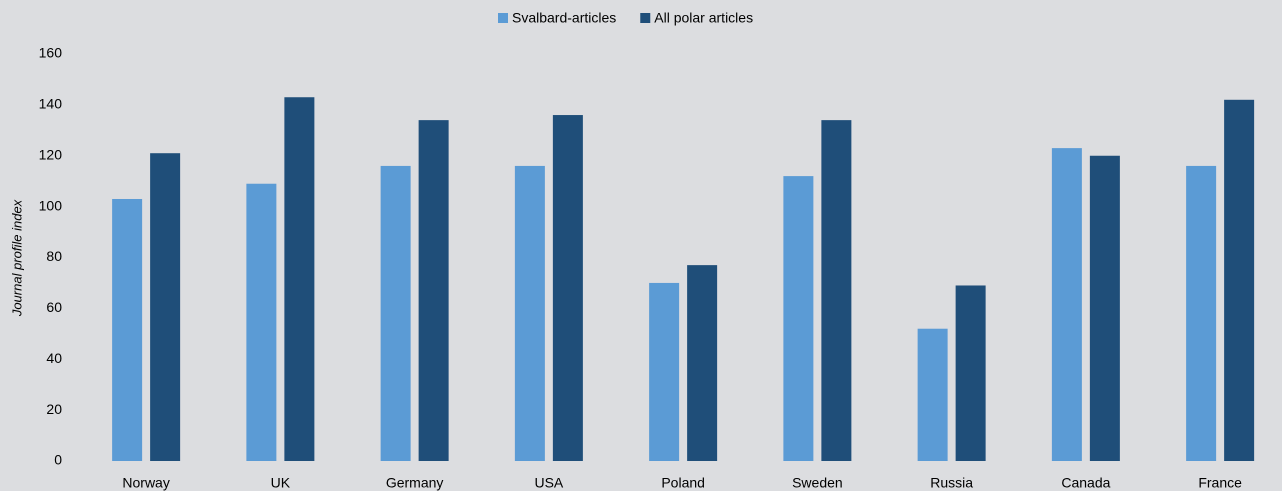 This screenshot has width=1282, height=491. Describe the element at coordinates (1085, 483) in the screenshot. I see `x-tick-label: Canada` at that location.